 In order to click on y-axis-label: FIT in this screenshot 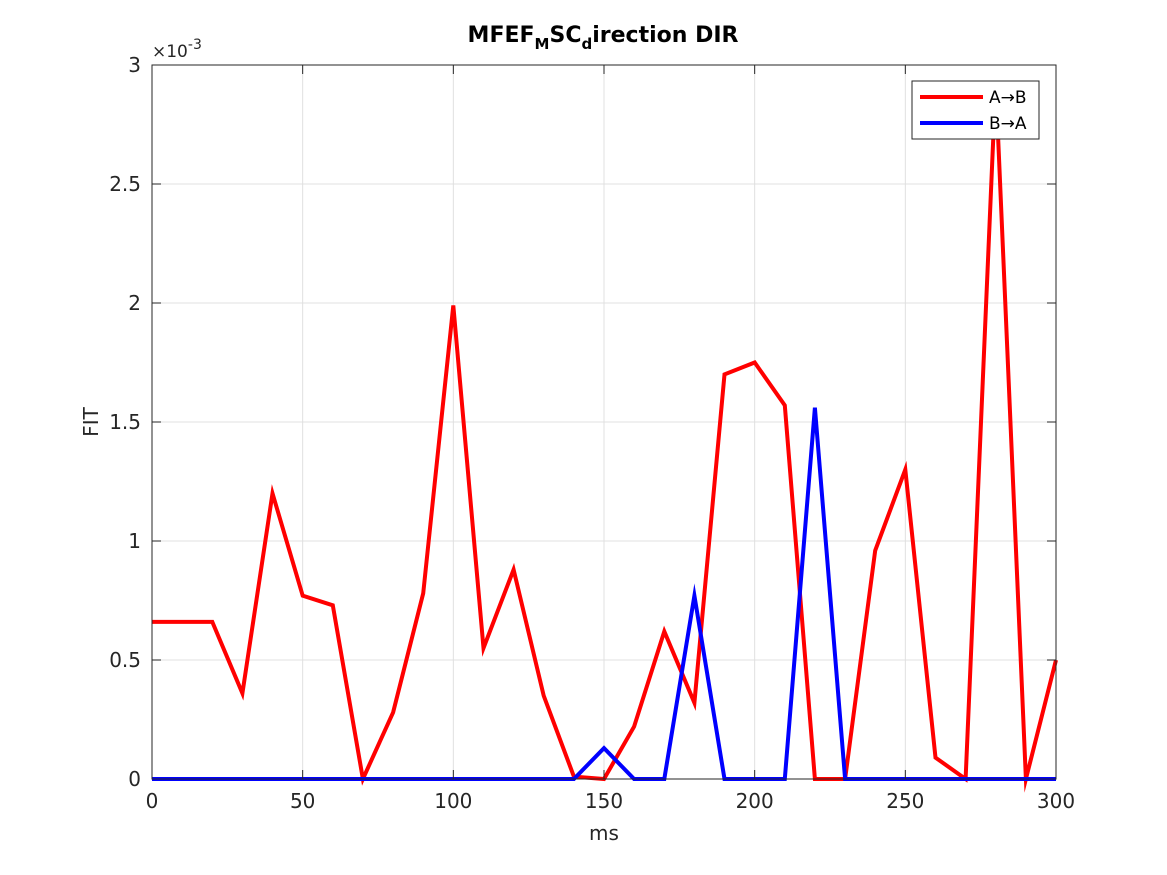, I will do `click(91, 421)`.